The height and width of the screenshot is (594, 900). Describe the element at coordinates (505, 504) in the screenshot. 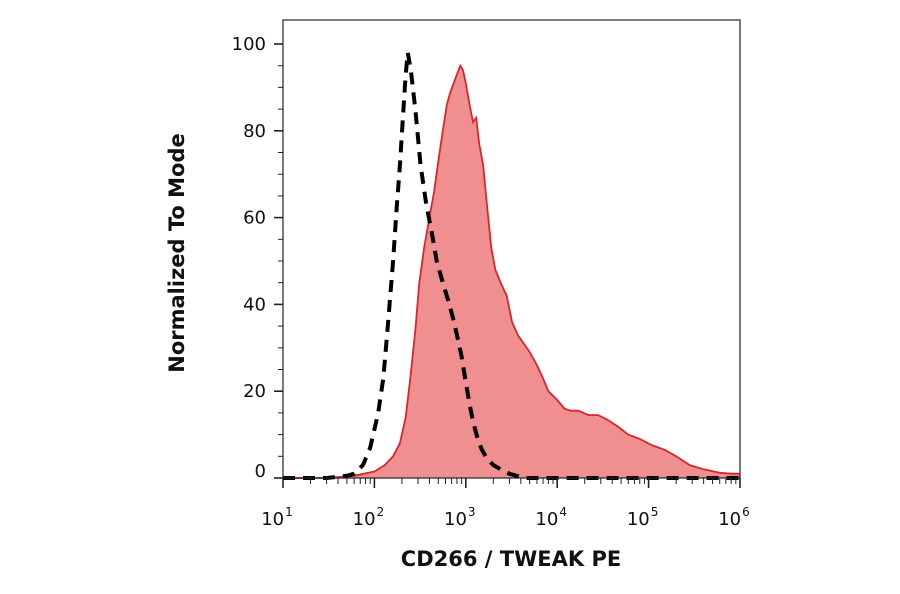

I see `x-axis: 10¹ 10² 10³ 10⁴ 10⁵ 10⁶` at that location.